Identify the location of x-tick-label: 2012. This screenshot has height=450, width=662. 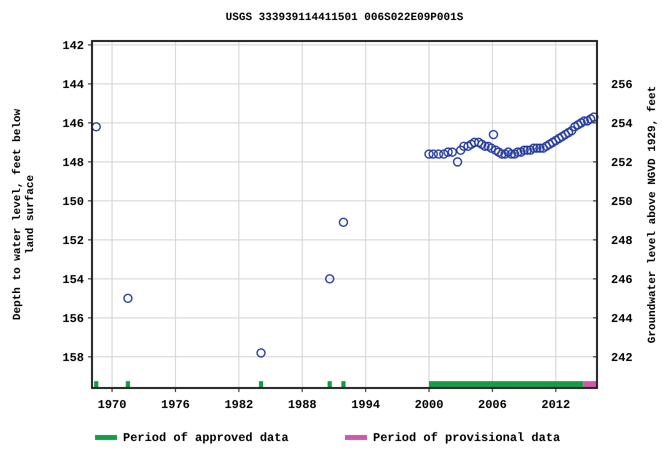
(555, 405).